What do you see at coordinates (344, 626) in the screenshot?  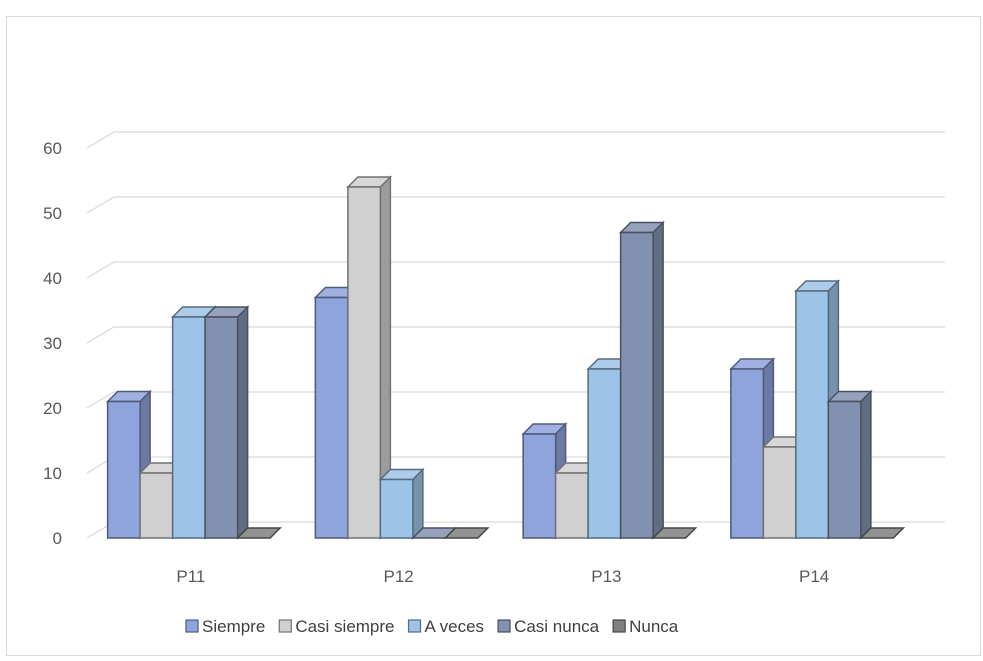 I see `legend-label: Casi siempre` at bounding box center [344, 626].